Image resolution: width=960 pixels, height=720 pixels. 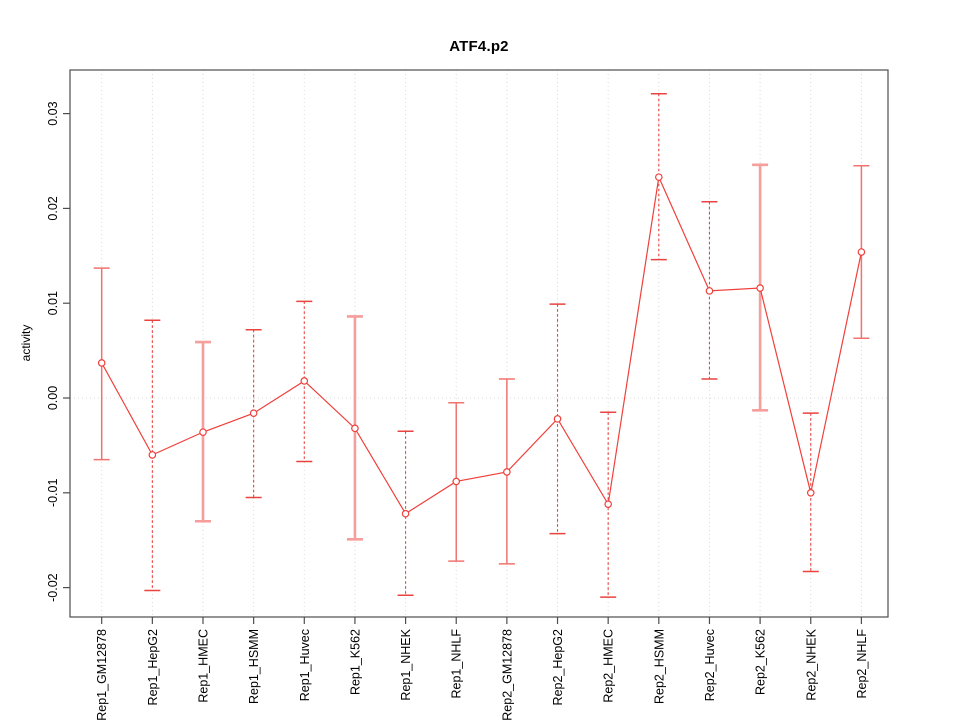 What do you see at coordinates (609, 666) in the screenshot?
I see `x-tick-label: Rep2_HMEC` at bounding box center [609, 666].